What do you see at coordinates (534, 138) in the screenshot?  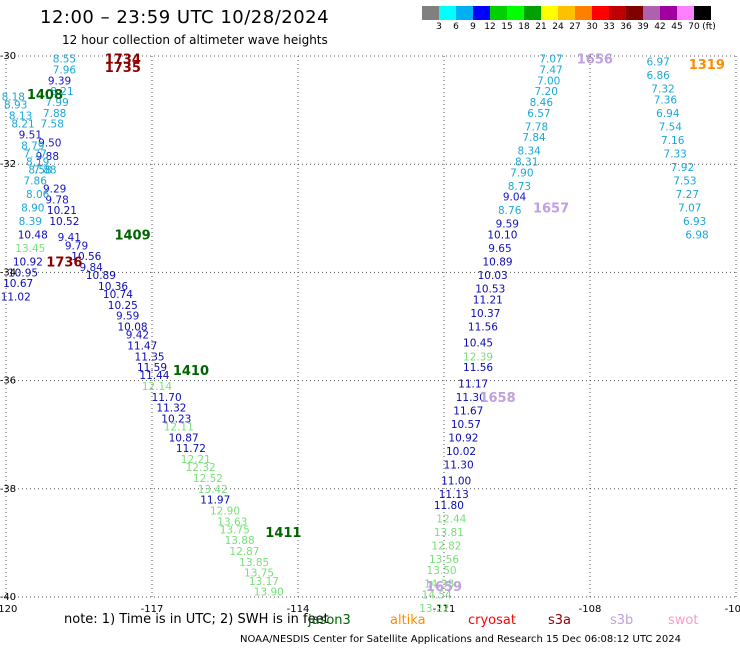 I see `wave-height-label: 7.84` at bounding box center [534, 138].